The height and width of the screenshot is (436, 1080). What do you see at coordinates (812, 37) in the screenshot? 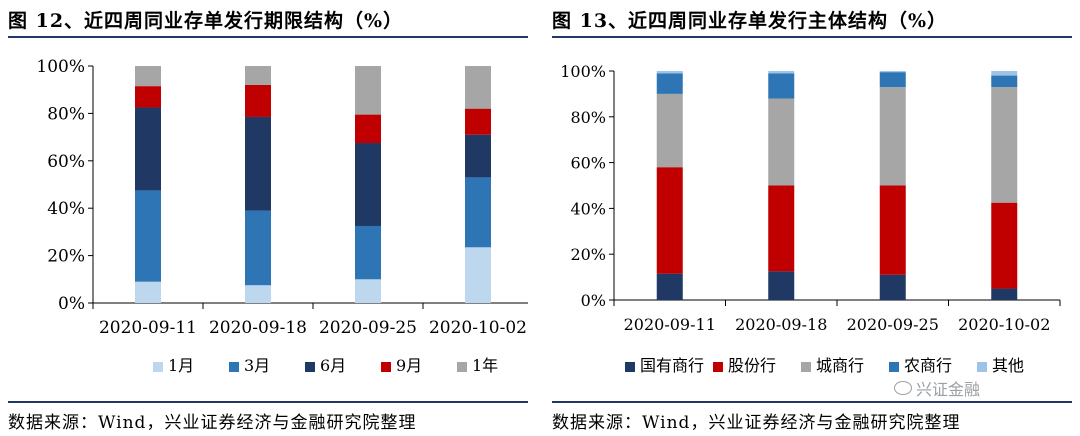
I see `title-rule-right` at bounding box center [812, 37].